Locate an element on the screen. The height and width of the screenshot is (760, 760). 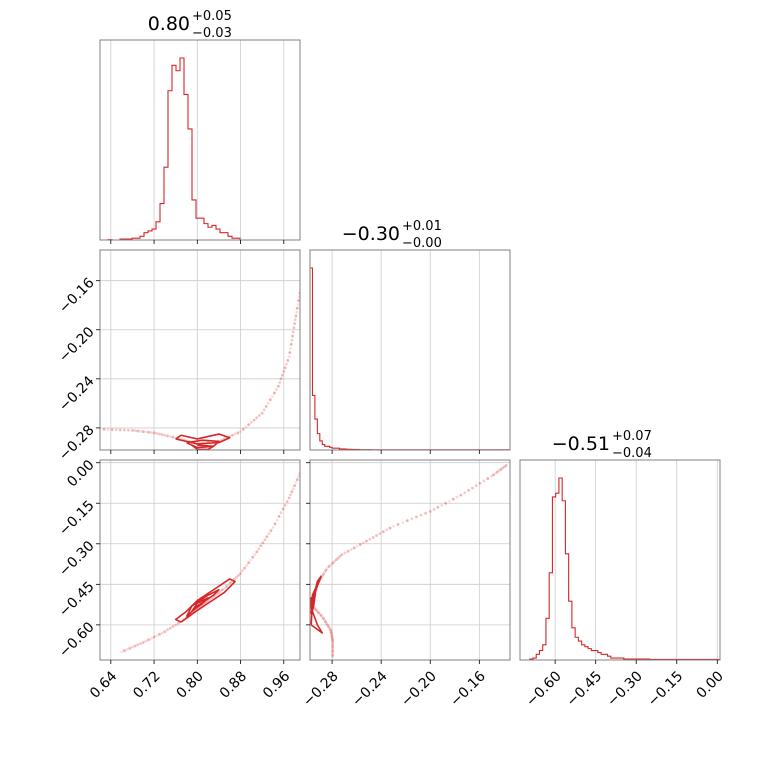
x-tick-label: 0.00 is located at coordinates (710, 684).